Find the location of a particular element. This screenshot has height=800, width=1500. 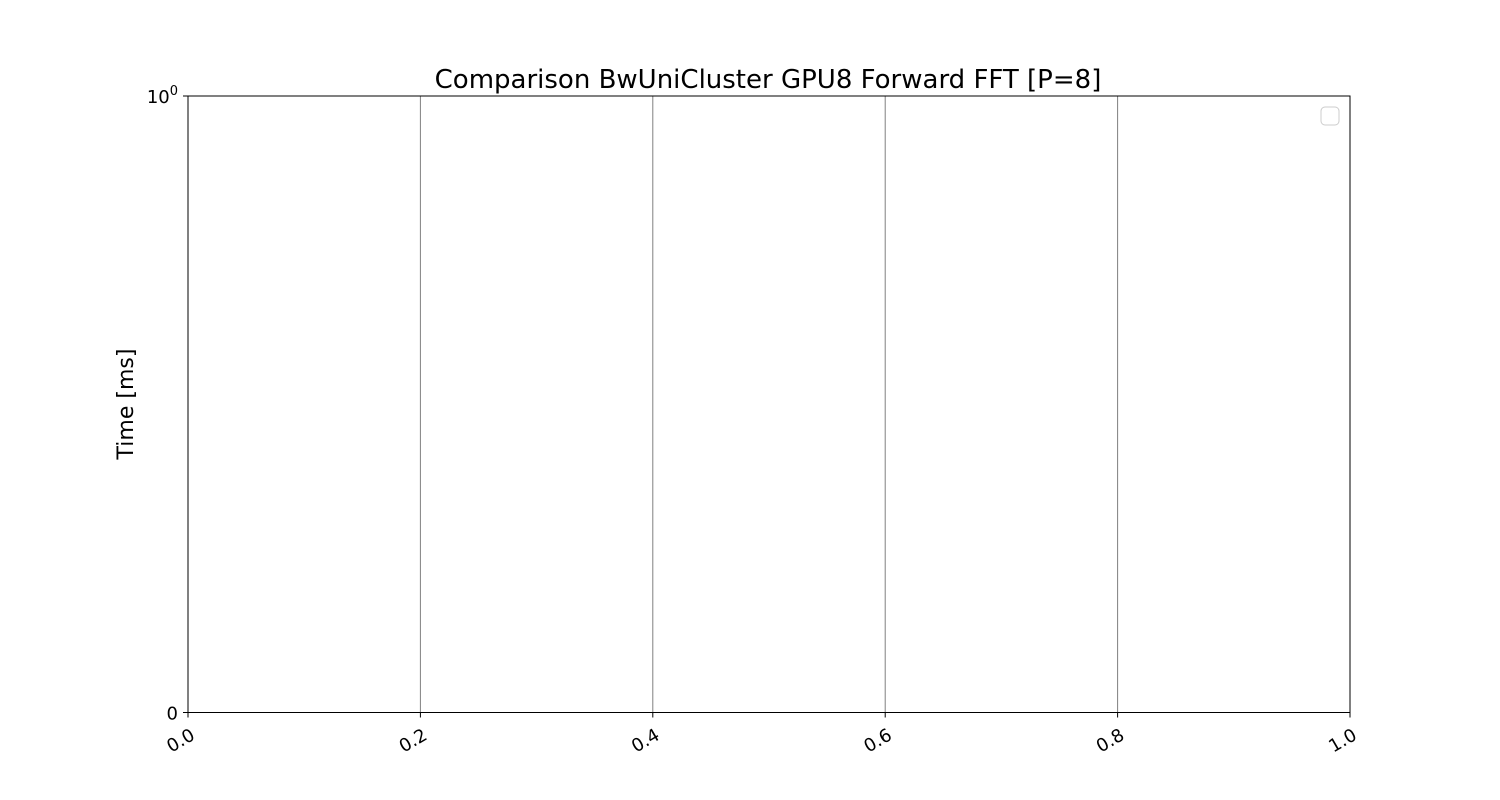

legend-box is located at coordinates (1330, 116).